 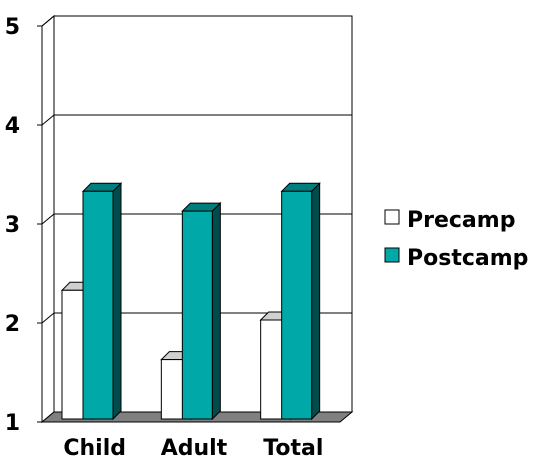 I want to click on bar-postcamp-total, so click(x=300, y=301).